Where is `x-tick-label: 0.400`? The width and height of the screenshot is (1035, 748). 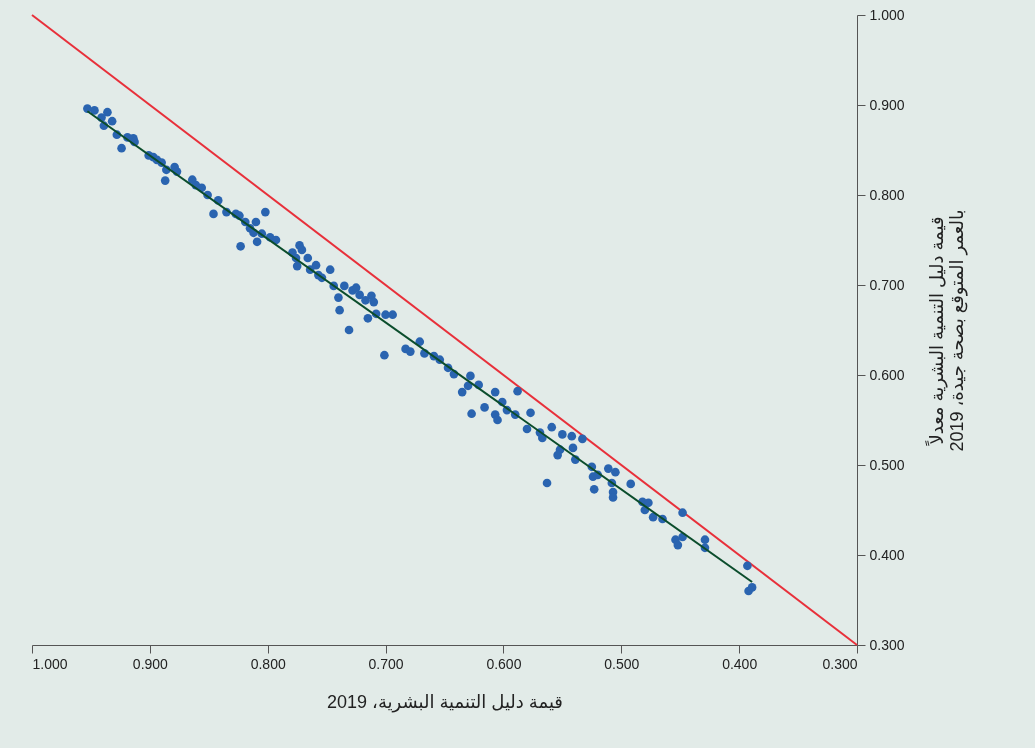
x-tick-label: 0.400 is located at coordinates (740, 663).